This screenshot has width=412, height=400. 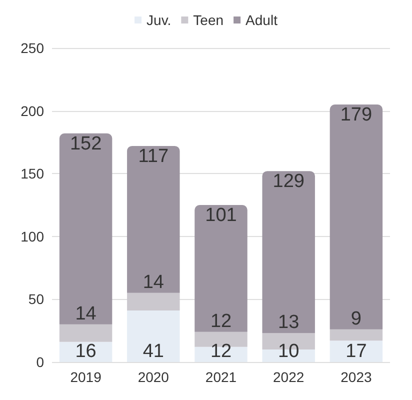 What do you see at coordinates (356, 115) in the screenshot?
I see `data-label: 179` at bounding box center [356, 115].